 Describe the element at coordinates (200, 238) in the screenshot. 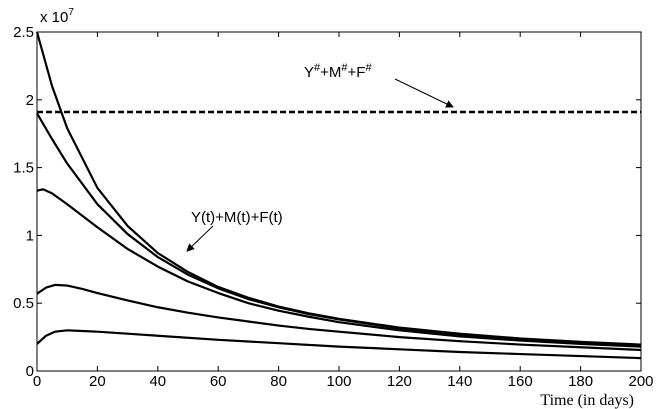

I see `trajectories-arrow` at that location.